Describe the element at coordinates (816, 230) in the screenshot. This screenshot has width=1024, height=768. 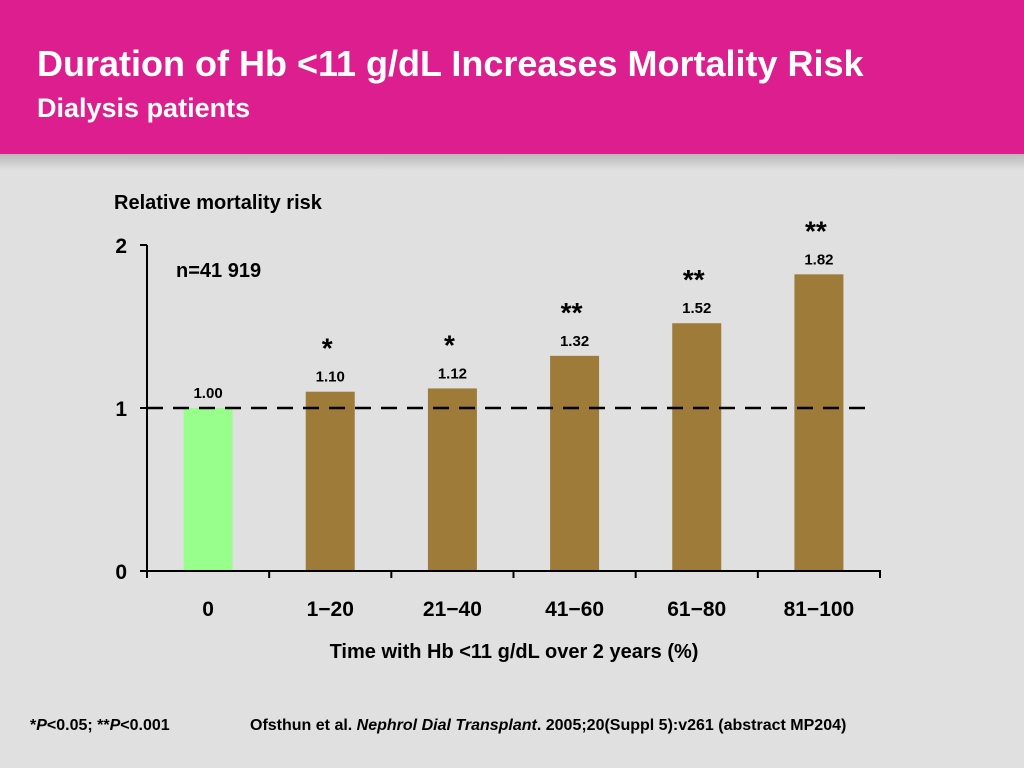
I see `significance-marker-5: **` at that location.